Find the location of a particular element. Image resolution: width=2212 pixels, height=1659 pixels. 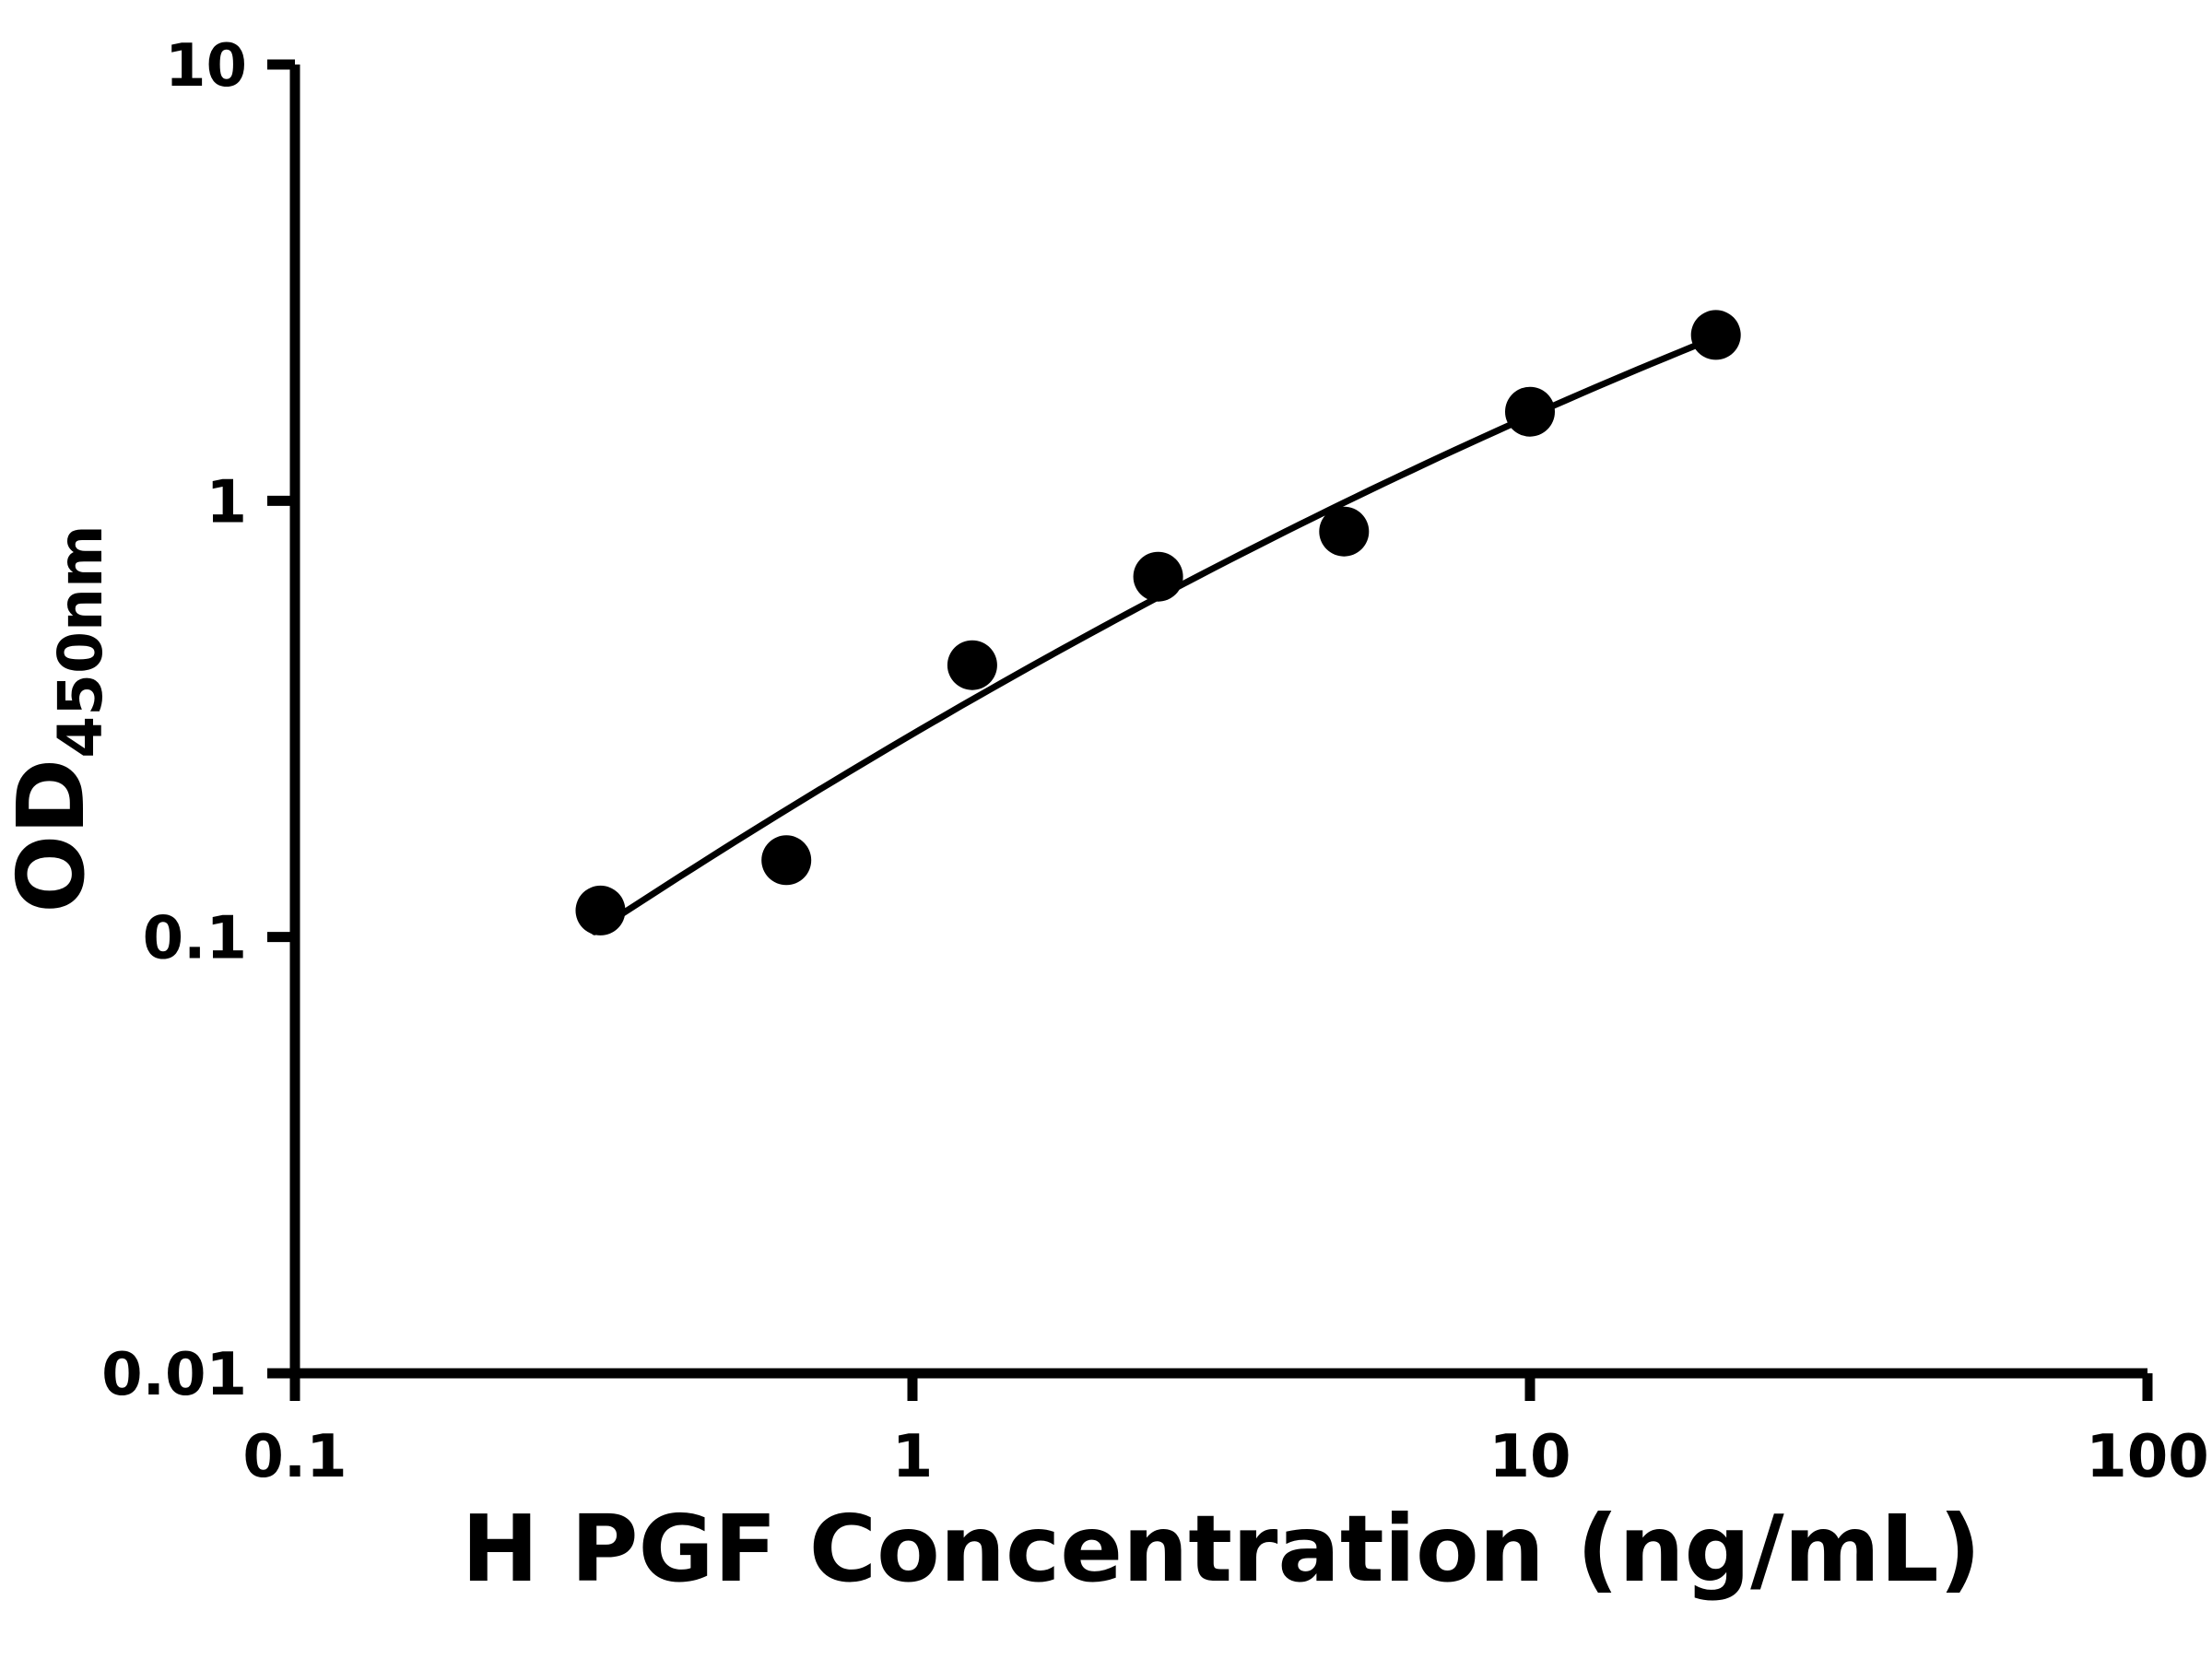

x-tick-label: 0.1 is located at coordinates (294, 1457).